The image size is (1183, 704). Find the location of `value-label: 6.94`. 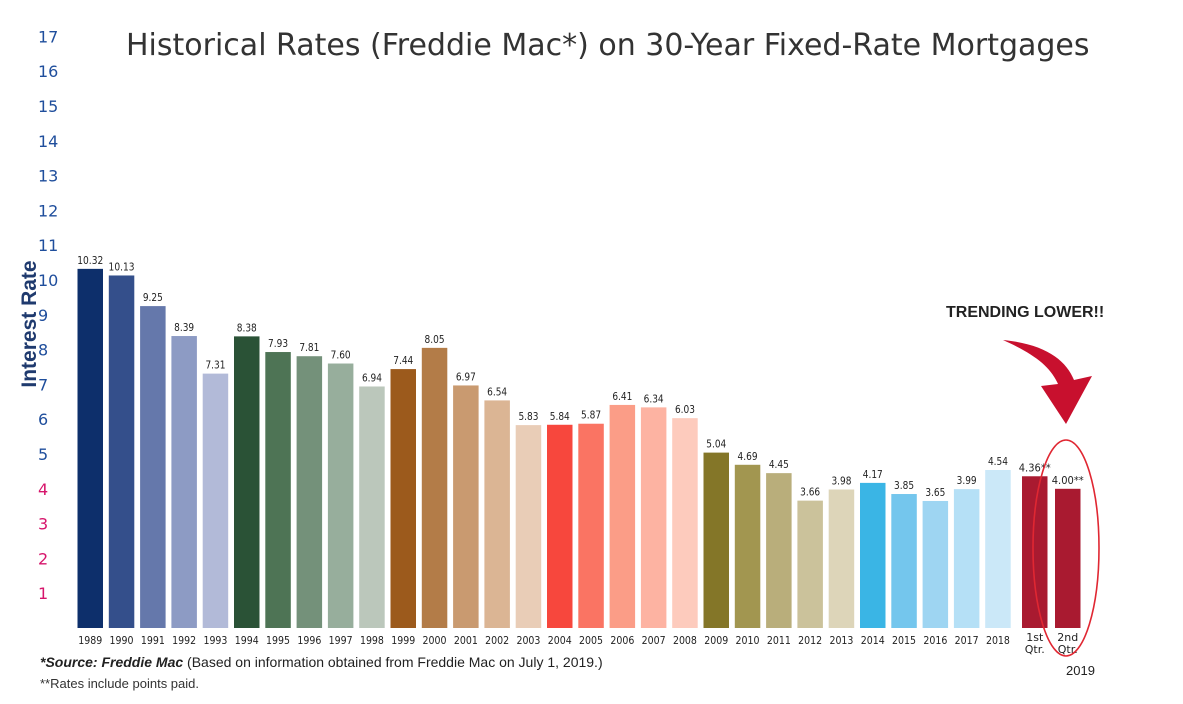

value-label: 6.94 is located at coordinates (372, 377).